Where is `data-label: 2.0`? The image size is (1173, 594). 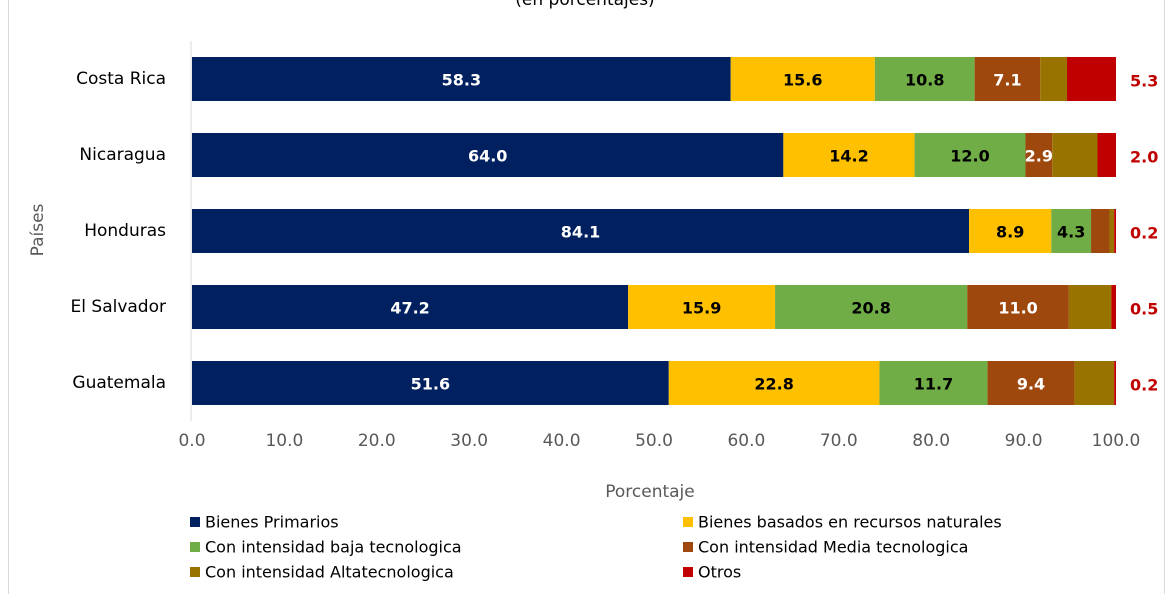
data-label: 2.0 is located at coordinates (1144, 157).